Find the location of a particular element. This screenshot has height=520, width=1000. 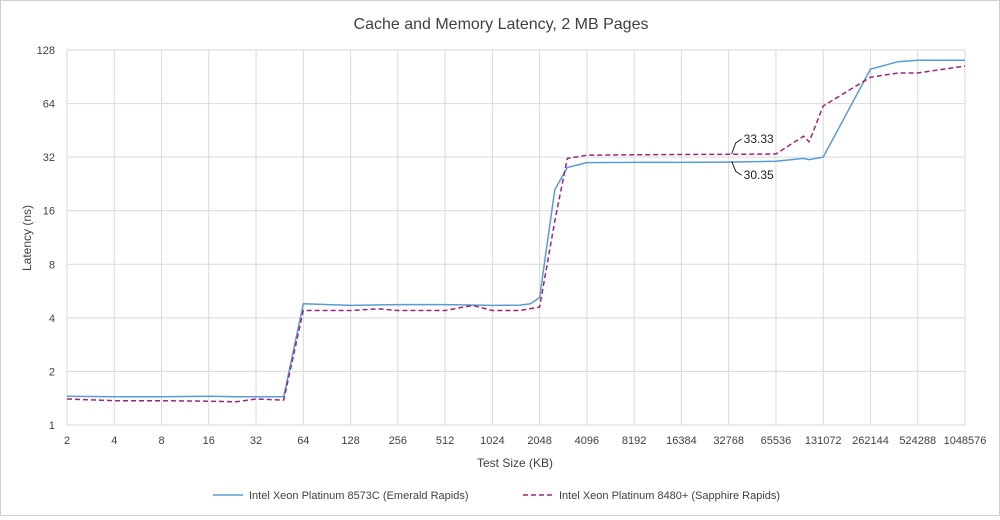

x-tick-label: 4096 is located at coordinates (587, 441).